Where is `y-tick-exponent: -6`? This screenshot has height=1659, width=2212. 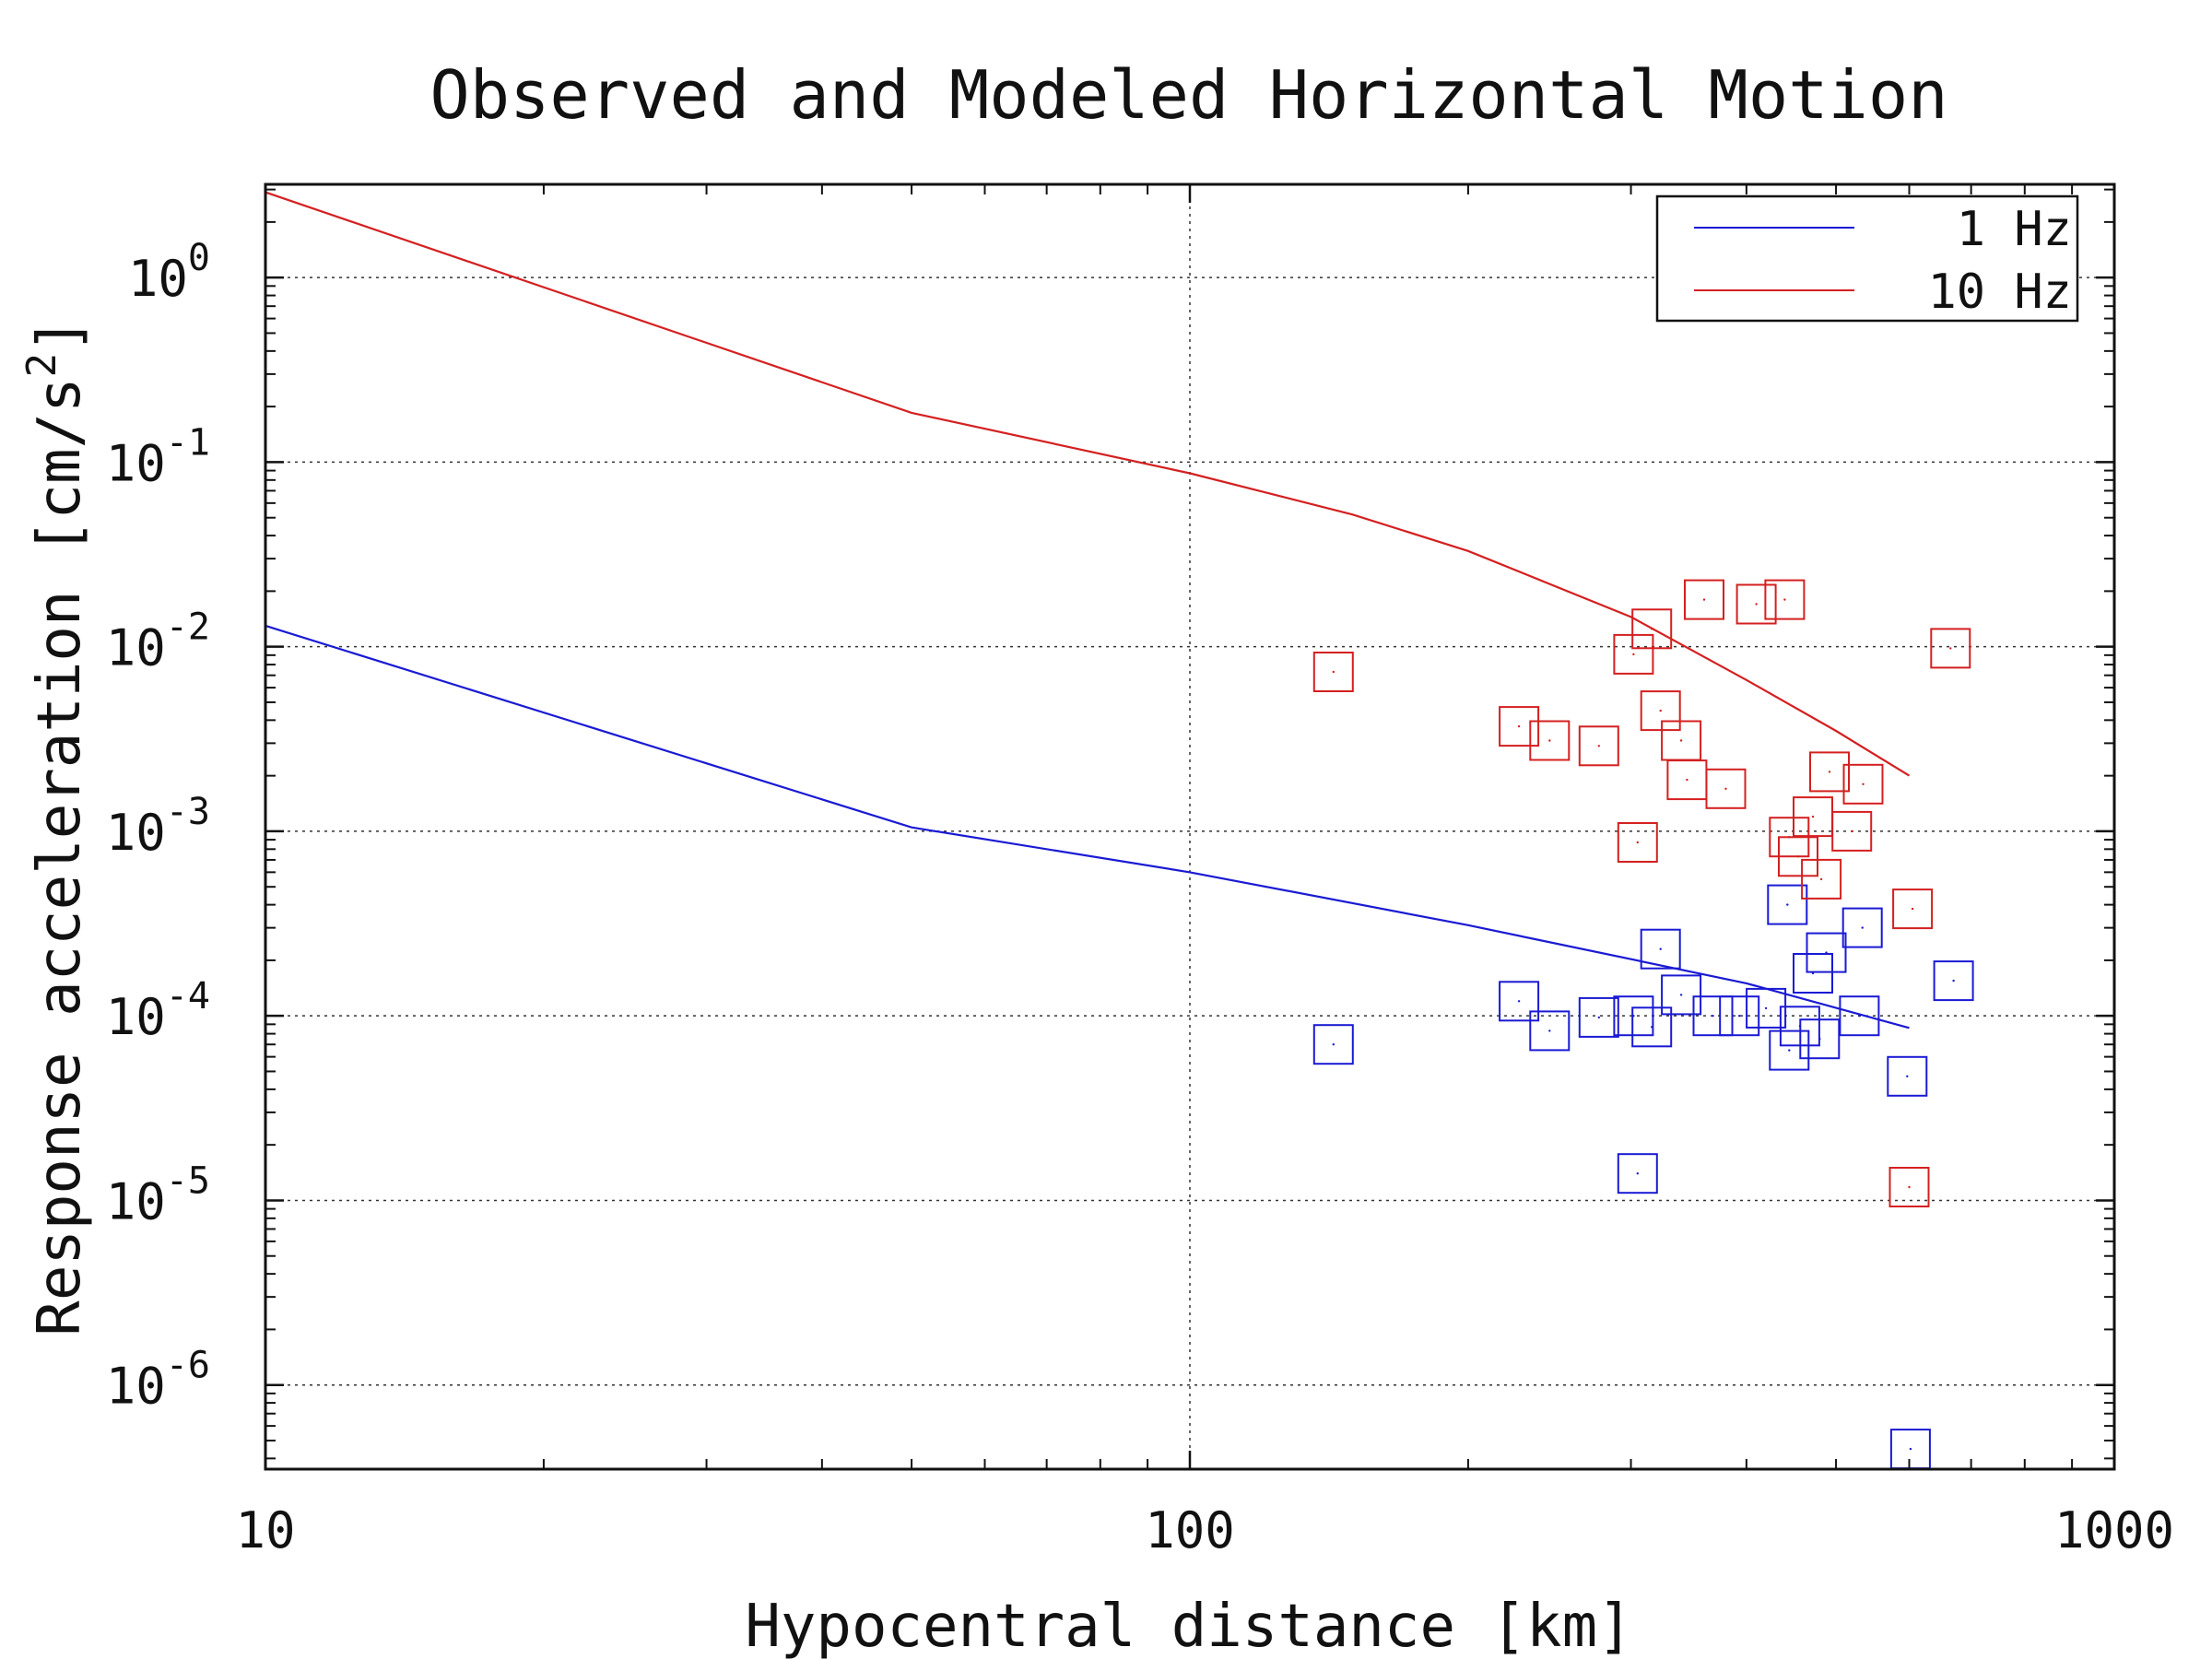 y-tick-exponent: -6 is located at coordinates (188, 1366).